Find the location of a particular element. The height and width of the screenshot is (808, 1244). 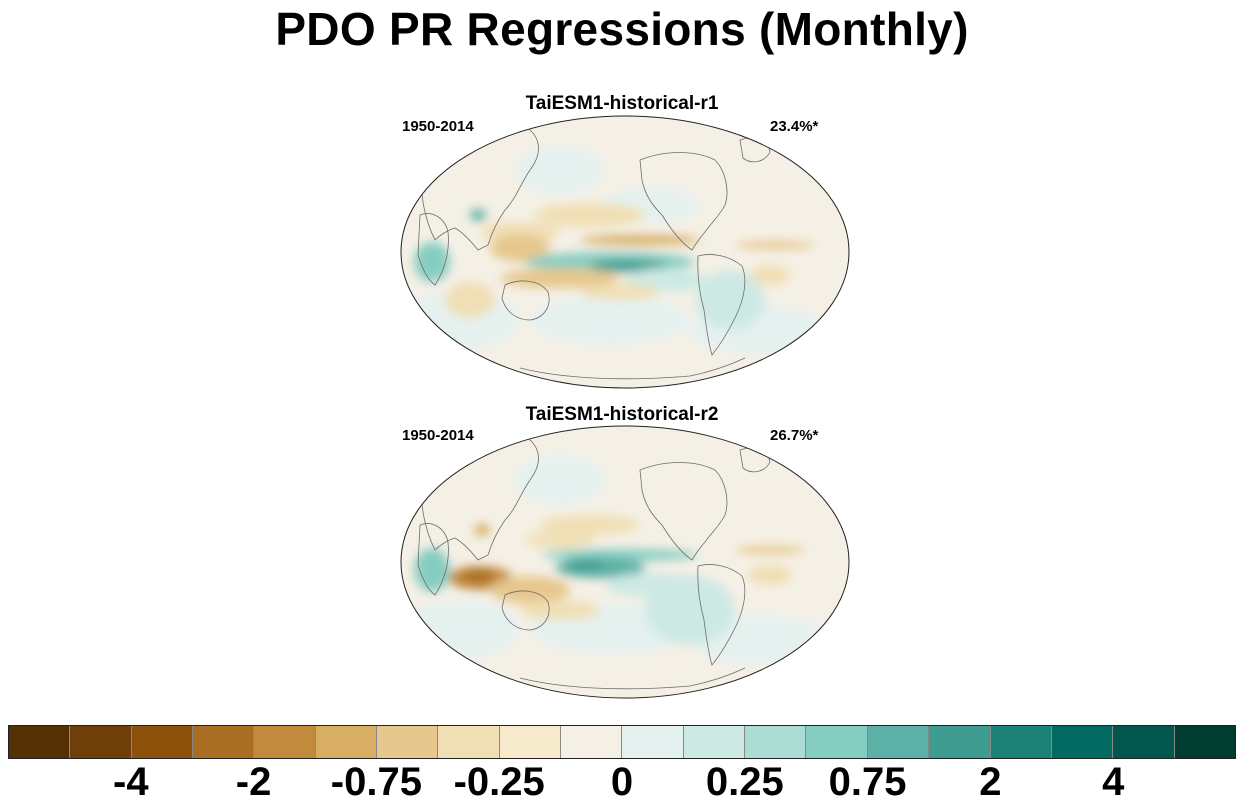

colorbar-tick-label: 4 is located at coordinates (1113, 782).